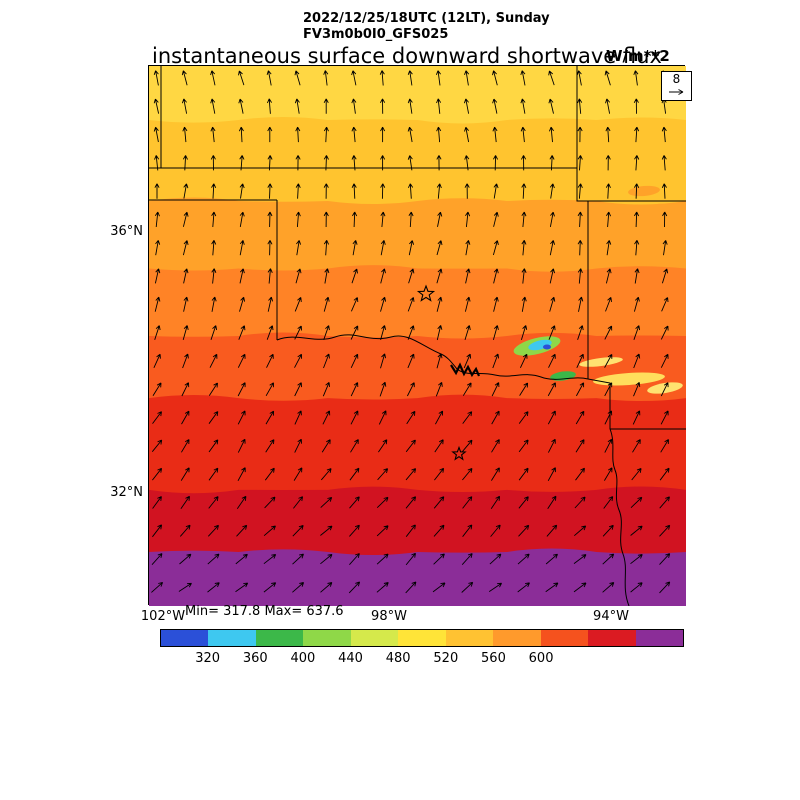  What do you see at coordinates (398, 658) in the screenshot?
I see `colorbar-tick: 480` at bounding box center [398, 658].